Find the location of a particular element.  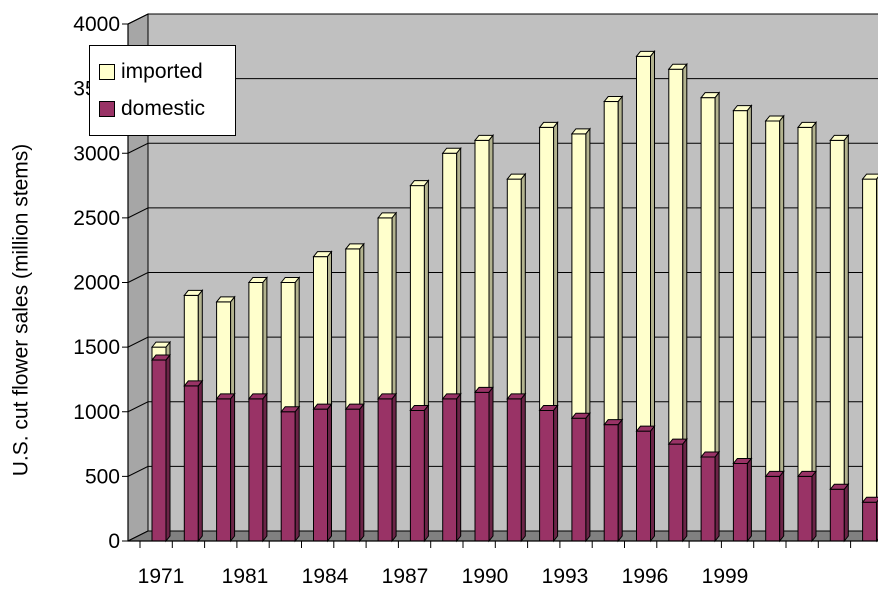

gridline is located at coordinates (502, 19).